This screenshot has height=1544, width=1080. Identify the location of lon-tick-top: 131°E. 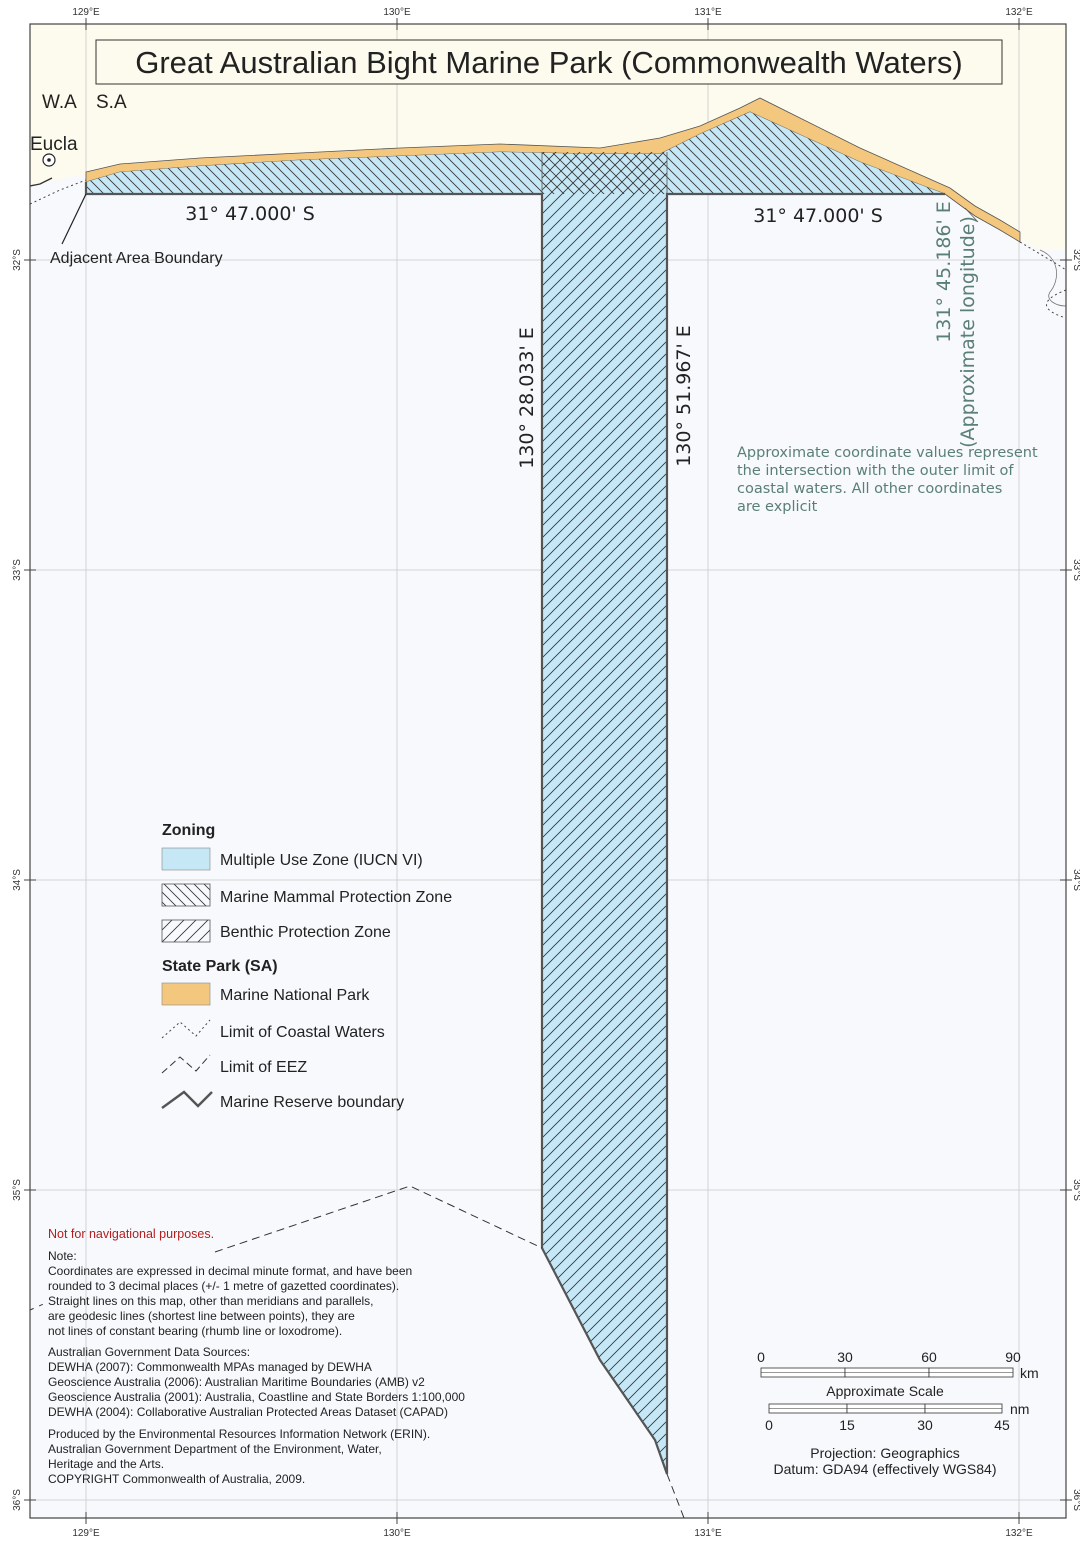
(708, 12).